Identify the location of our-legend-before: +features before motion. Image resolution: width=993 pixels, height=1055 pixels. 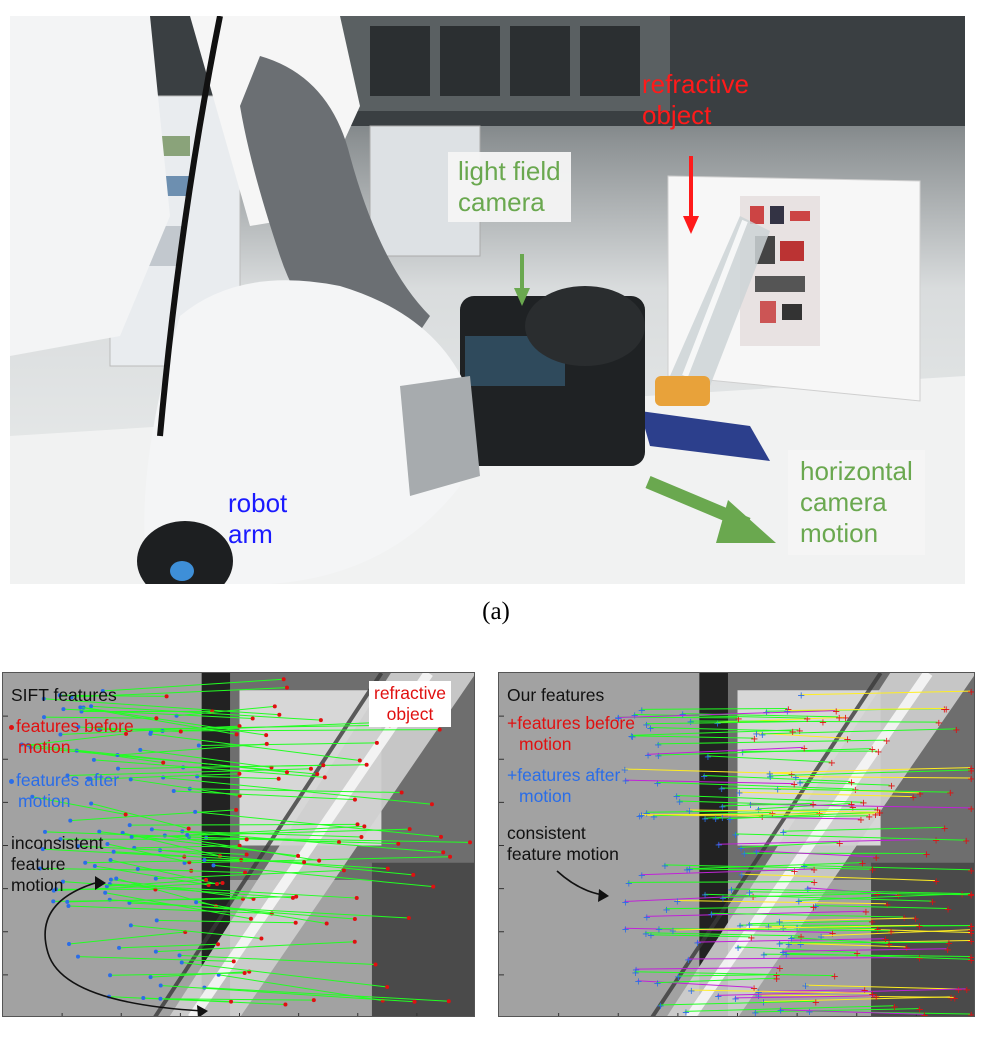
(571, 733).